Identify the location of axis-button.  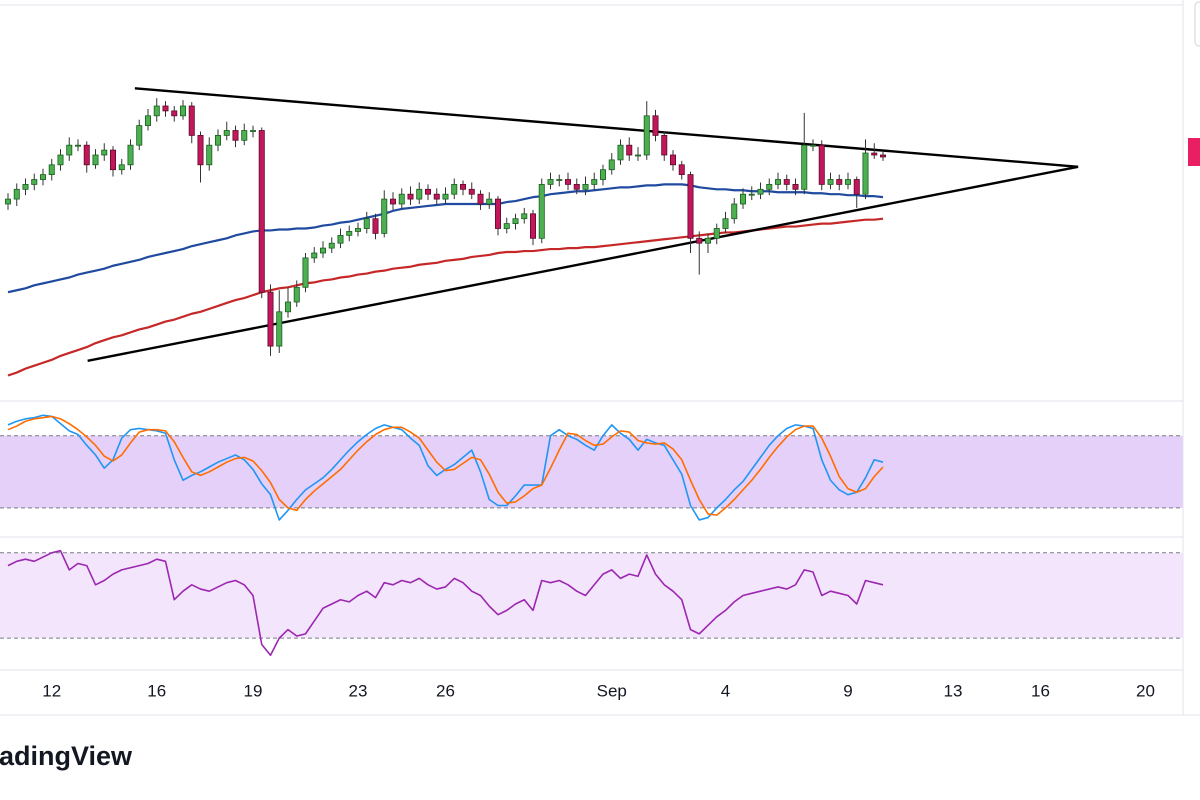
(1197, 24).